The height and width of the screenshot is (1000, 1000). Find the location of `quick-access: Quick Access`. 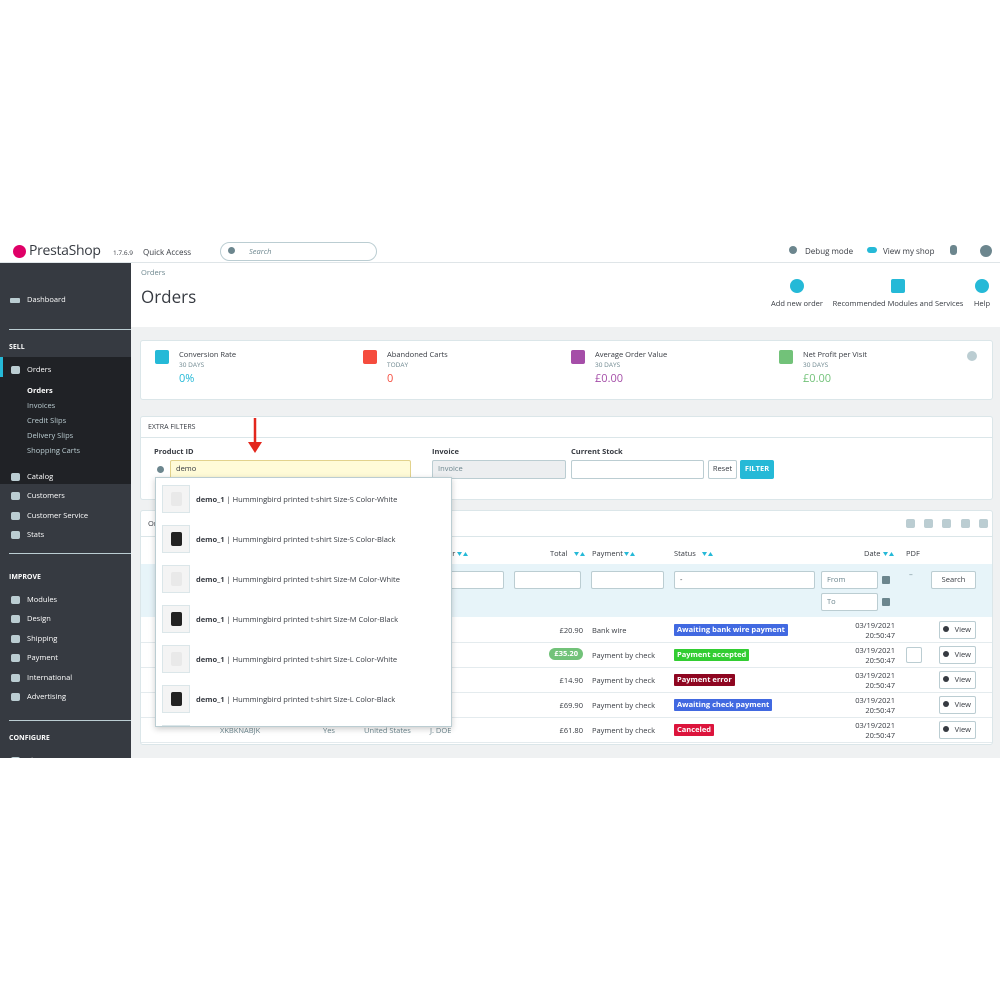

quick-access: Quick Access is located at coordinates (167, 252).